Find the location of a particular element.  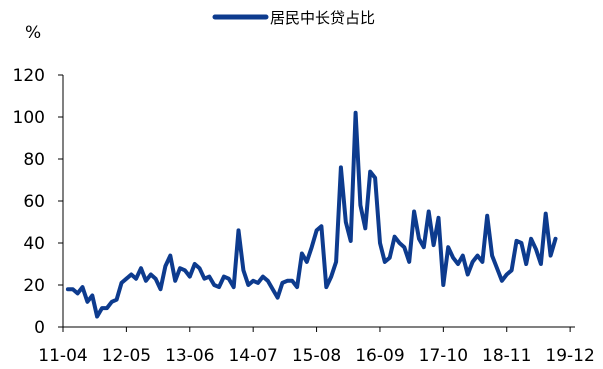

legend: 居民中长贷占比 is located at coordinates (293, 18).